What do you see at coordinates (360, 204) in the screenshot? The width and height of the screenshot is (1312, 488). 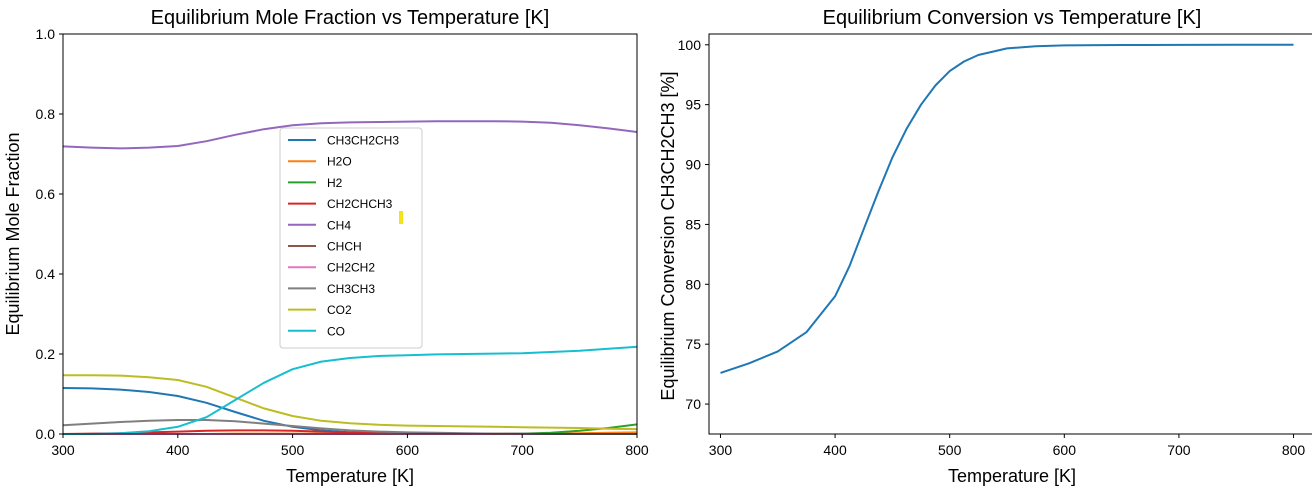 I see `legend-label: CH2CHCH3` at bounding box center [360, 204].